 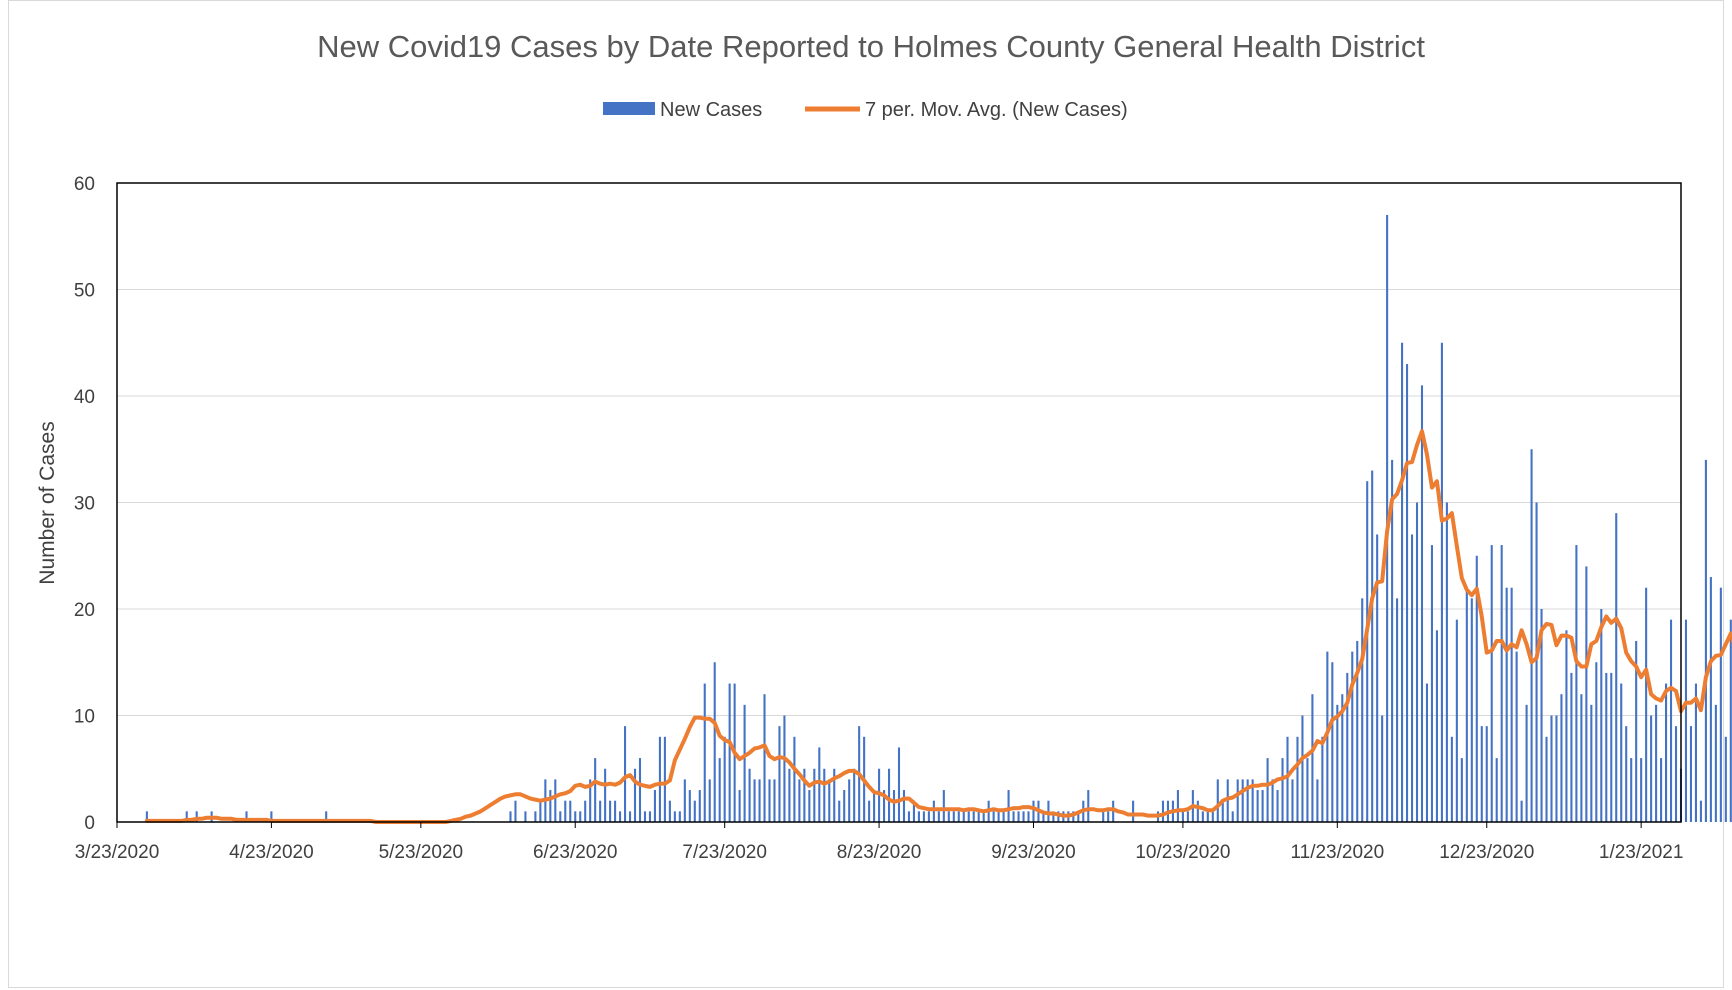 I want to click on y-tick-label: 30, so click(x=84, y=504).